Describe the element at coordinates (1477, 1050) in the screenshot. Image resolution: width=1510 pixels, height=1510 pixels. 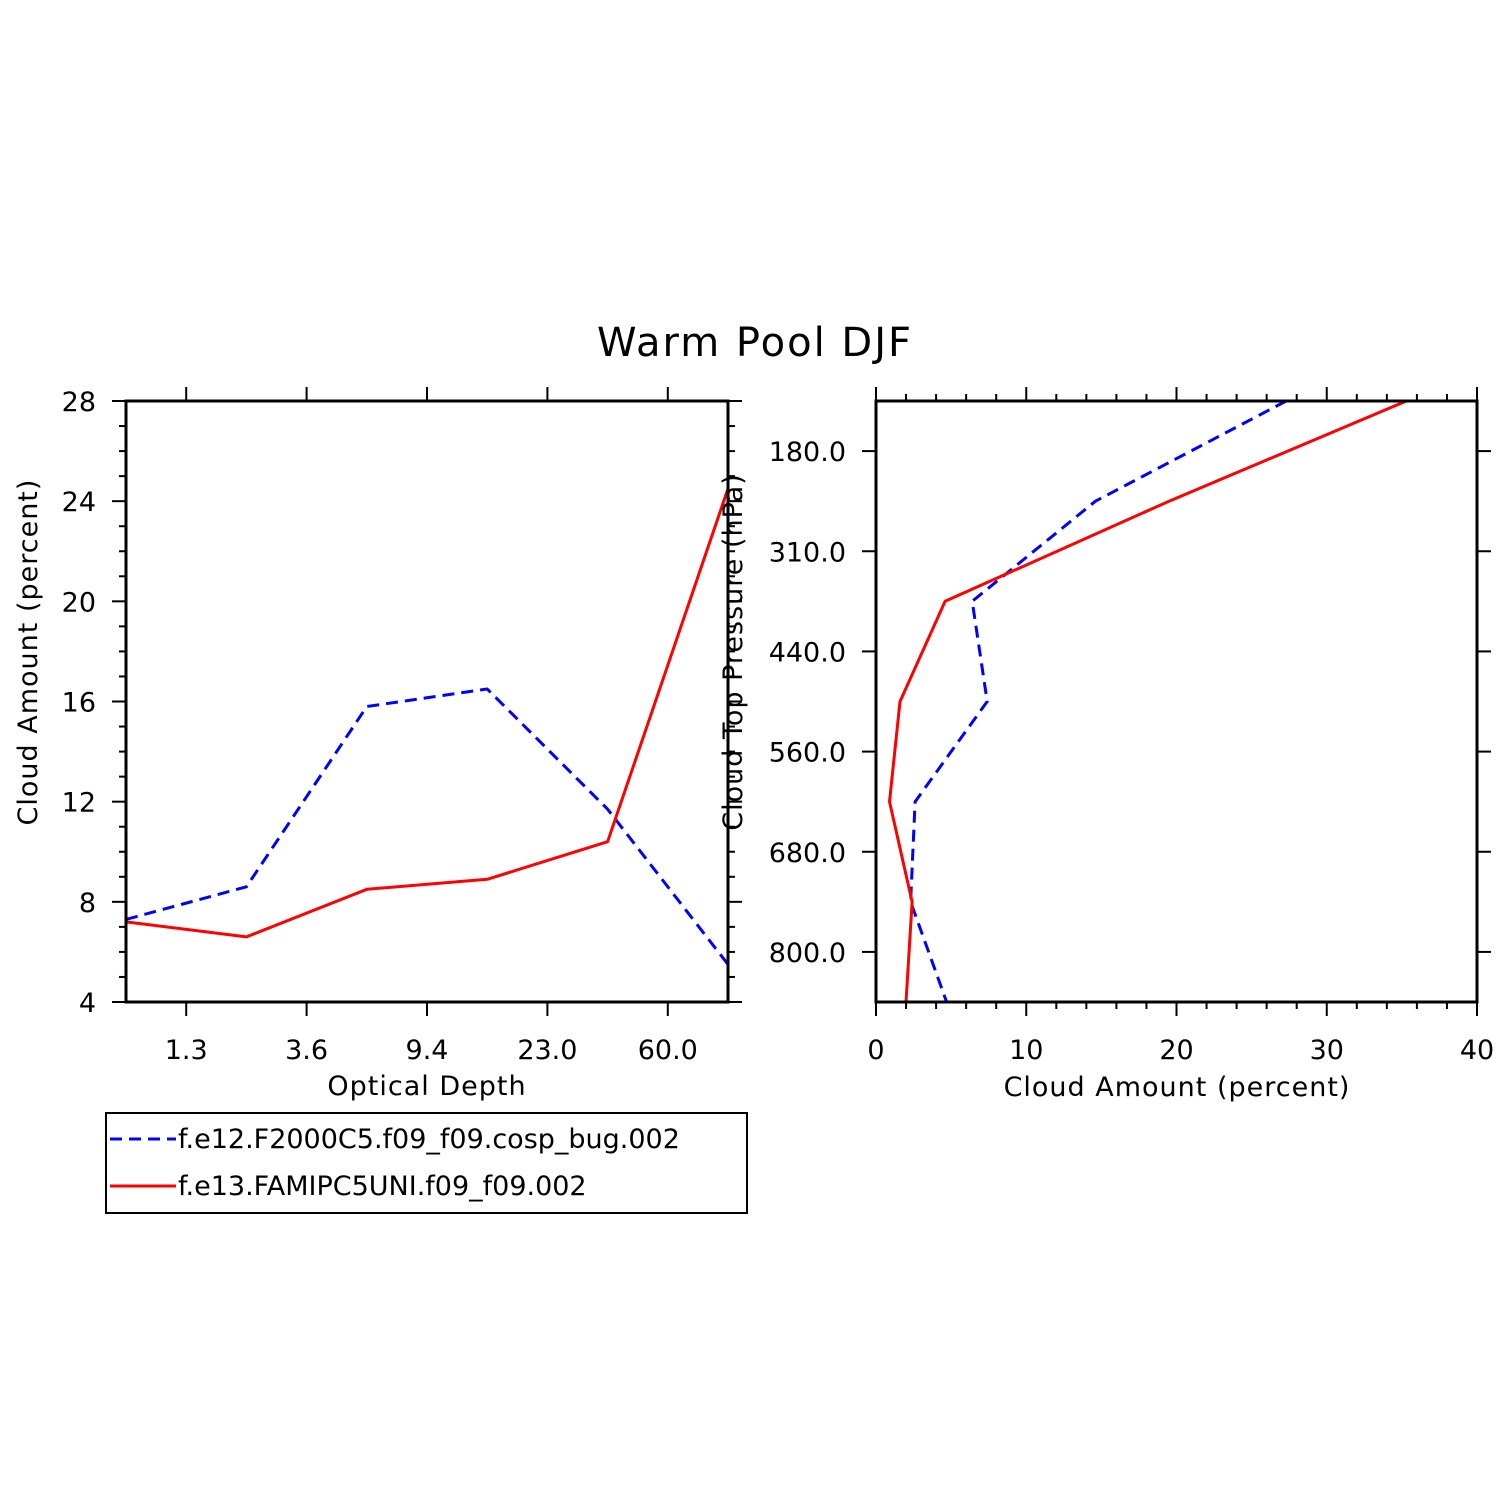
I see `x-tick-label: 40` at that location.